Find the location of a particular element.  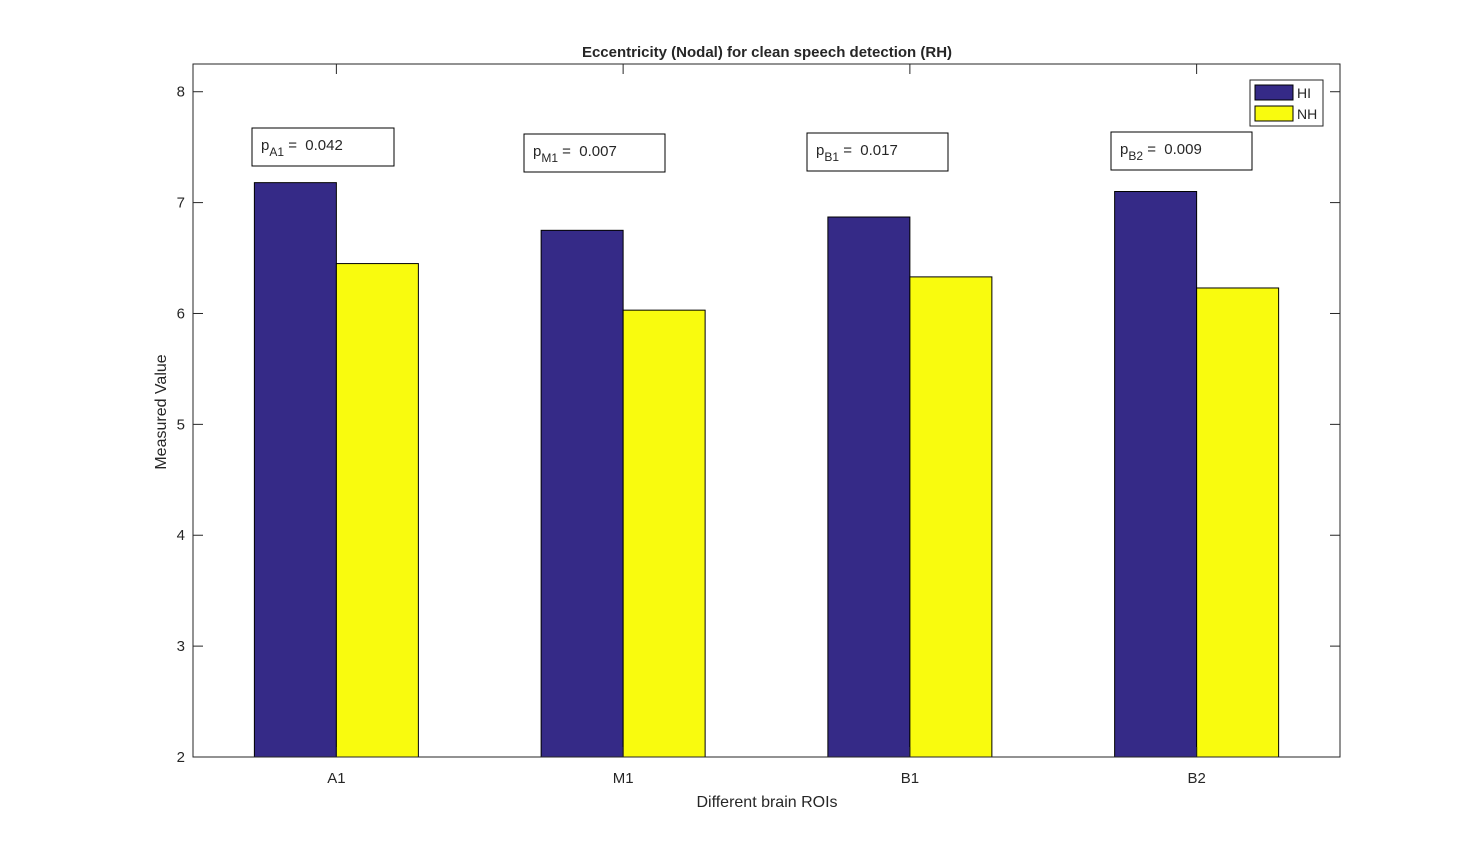

p-value-annotation-B2: pB2 = 0.009 is located at coordinates (1181, 151).